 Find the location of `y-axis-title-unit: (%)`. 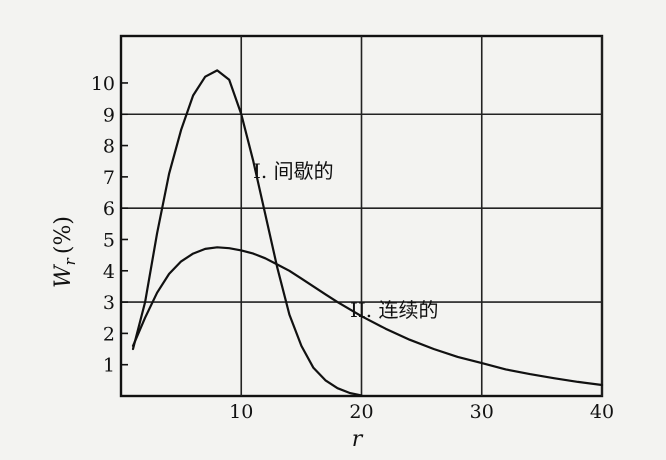

y-axis-title-unit: (%) is located at coordinates (63, 235).